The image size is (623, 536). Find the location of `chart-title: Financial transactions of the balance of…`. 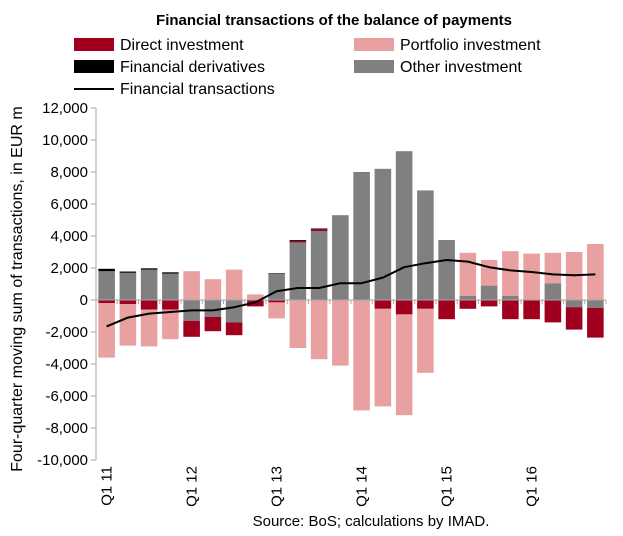

chart-title: Financial transactions of the balance of… is located at coordinates (334, 20).